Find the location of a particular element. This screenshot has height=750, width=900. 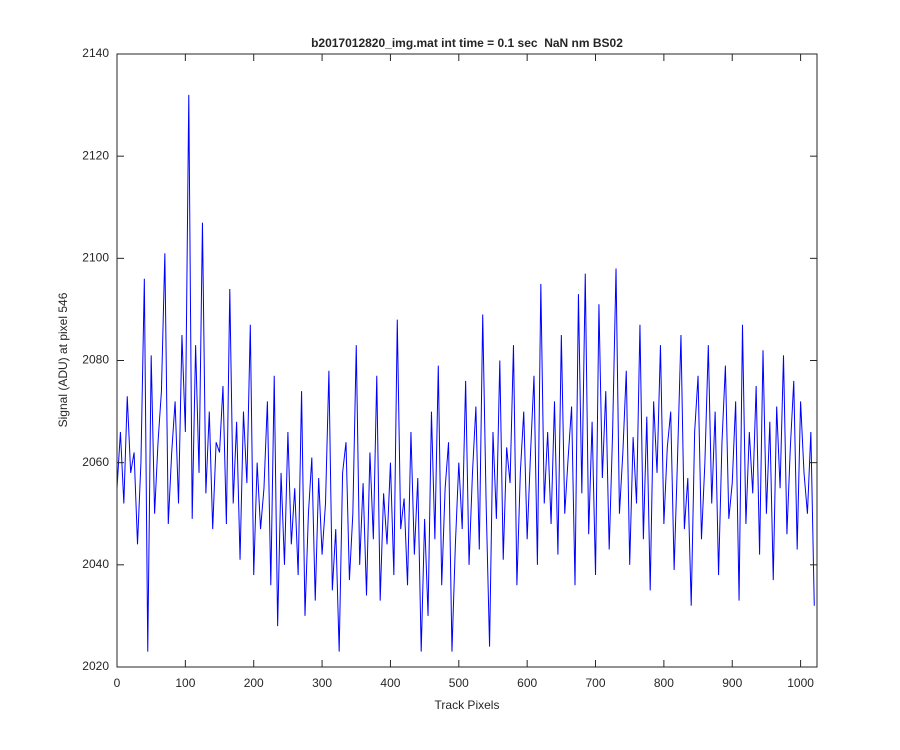

y-tick-label: 2020 is located at coordinates (95, 666).